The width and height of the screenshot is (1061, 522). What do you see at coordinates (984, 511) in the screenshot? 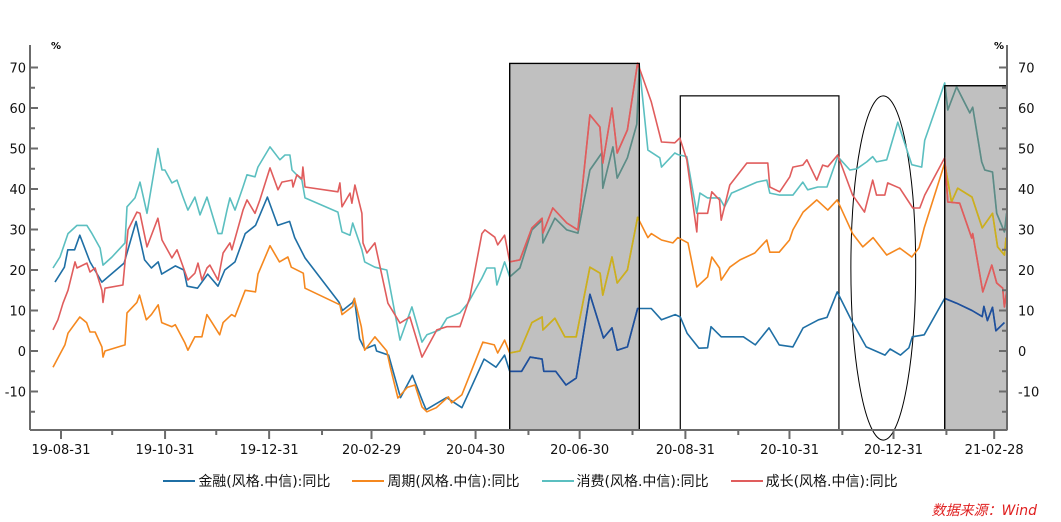
I see `data-source-note: 数据来源：Wind` at bounding box center [984, 511].